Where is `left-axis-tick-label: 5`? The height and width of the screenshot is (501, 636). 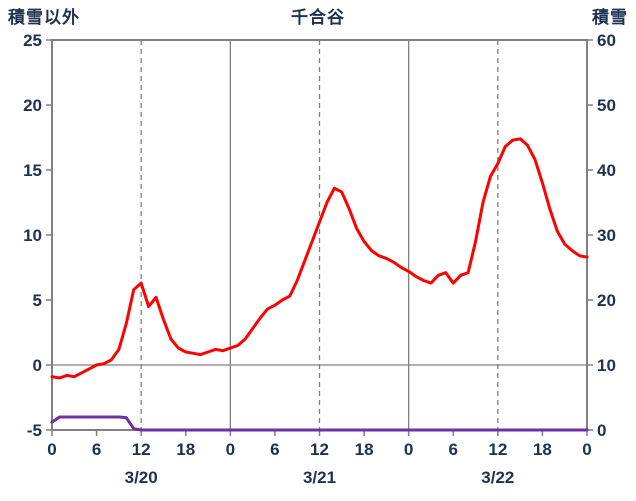
left-axis-tick-label: 5 is located at coordinates (37, 300).